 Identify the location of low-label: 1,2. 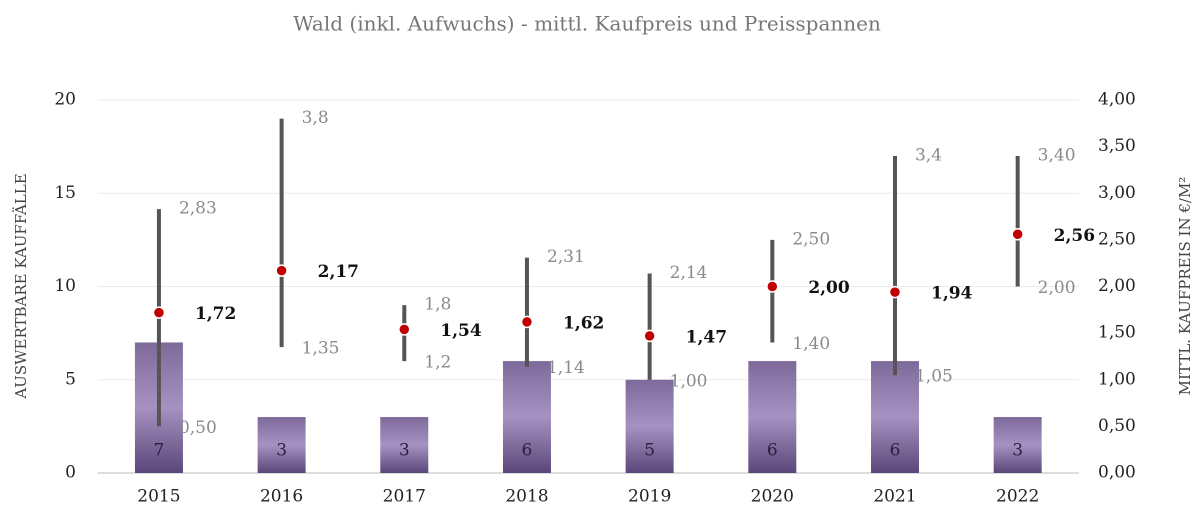
(437, 363).